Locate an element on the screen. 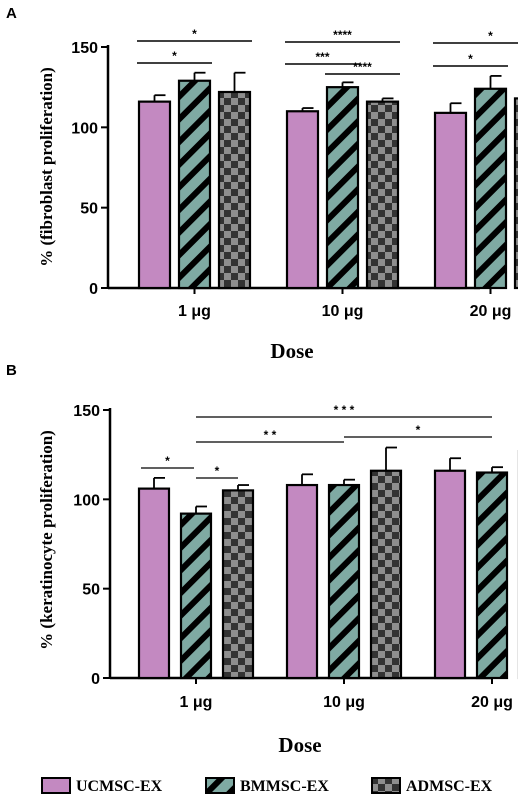  x-axis-title-b: Dose is located at coordinates (299, 745).